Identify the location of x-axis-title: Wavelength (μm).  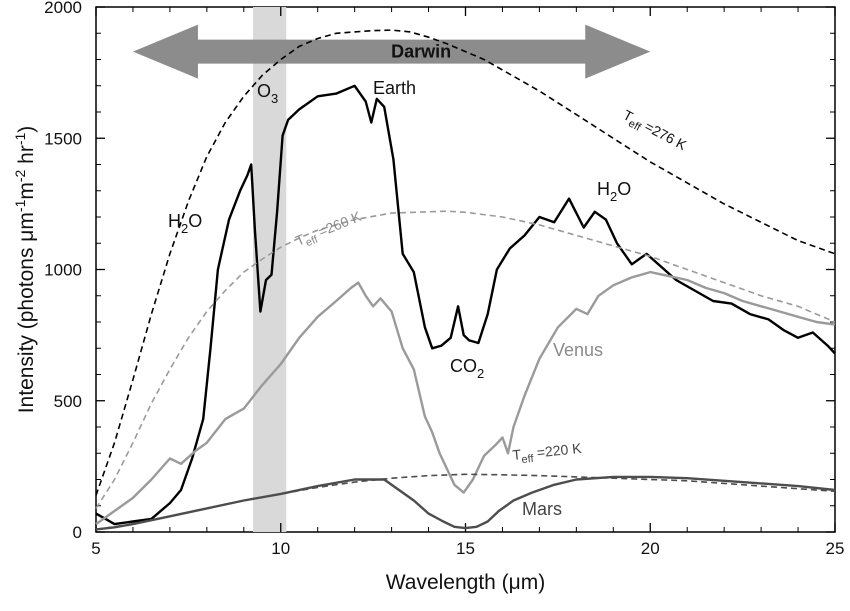
(466, 582).